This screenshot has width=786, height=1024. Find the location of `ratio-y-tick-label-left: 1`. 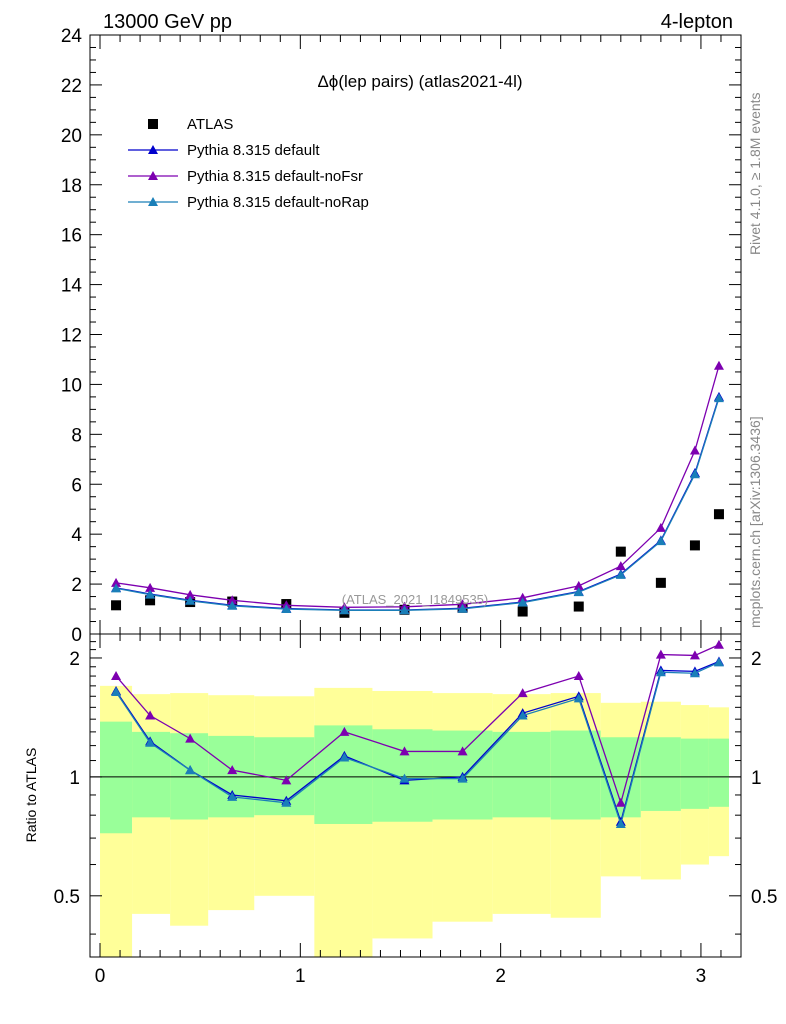

ratio-y-tick-label-left: 1 is located at coordinates (74, 778).